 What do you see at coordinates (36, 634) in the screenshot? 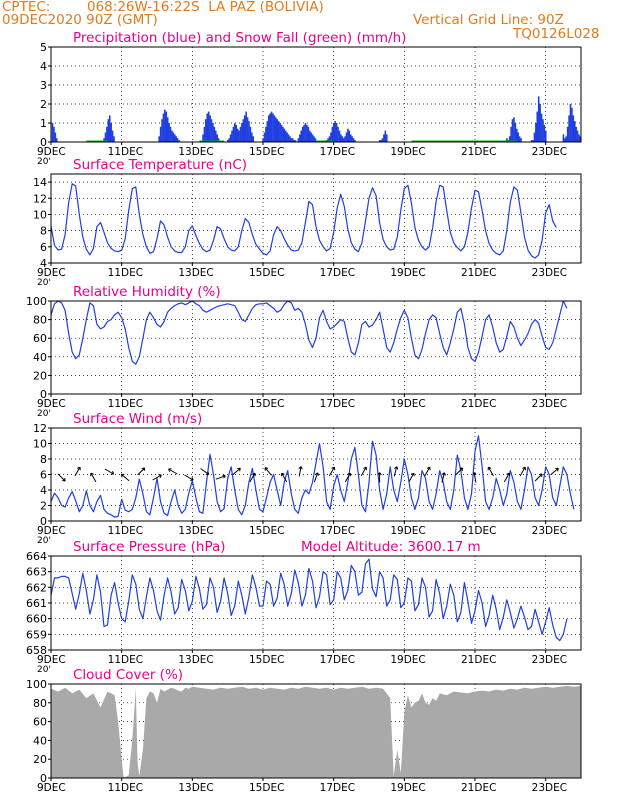
I see `y-tick-label: 659` at bounding box center [36, 634].